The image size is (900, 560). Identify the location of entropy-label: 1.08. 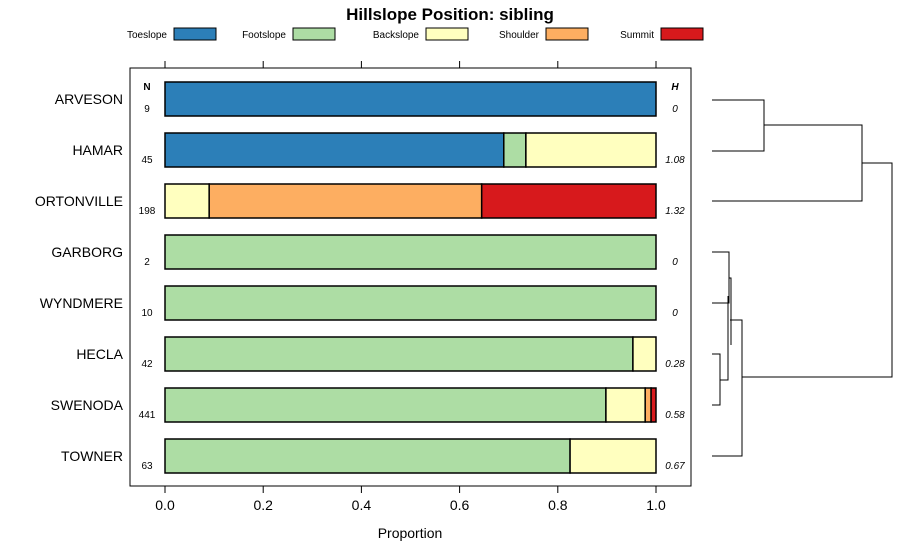
(675, 160).